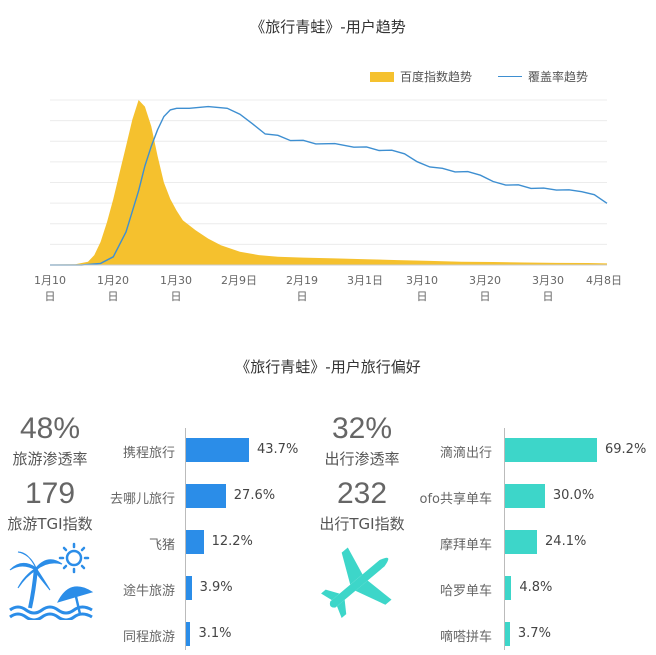 The height and width of the screenshot is (655, 656). What do you see at coordinates (254, 495) in the screenshot?
I see `bar-value-label: 27.6%` at bounding box center [254, 495].